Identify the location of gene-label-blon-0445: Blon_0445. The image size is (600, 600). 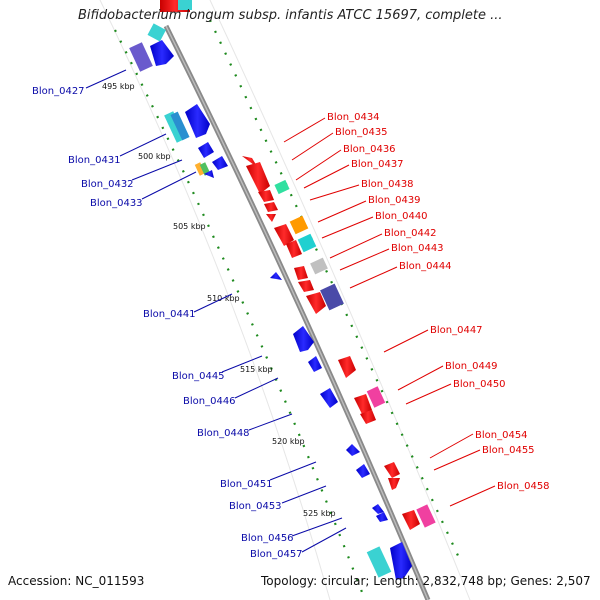
(198, 376).